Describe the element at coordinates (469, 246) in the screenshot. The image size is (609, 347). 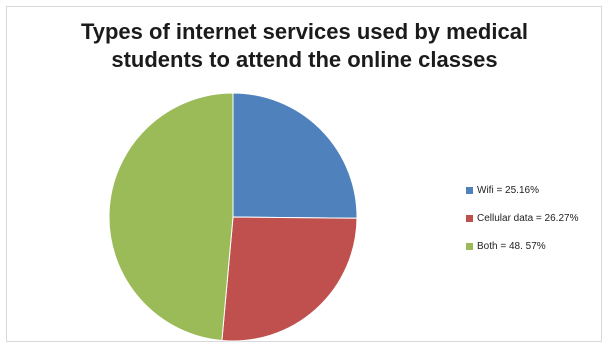
I see `legend-swatch-both` at that location.